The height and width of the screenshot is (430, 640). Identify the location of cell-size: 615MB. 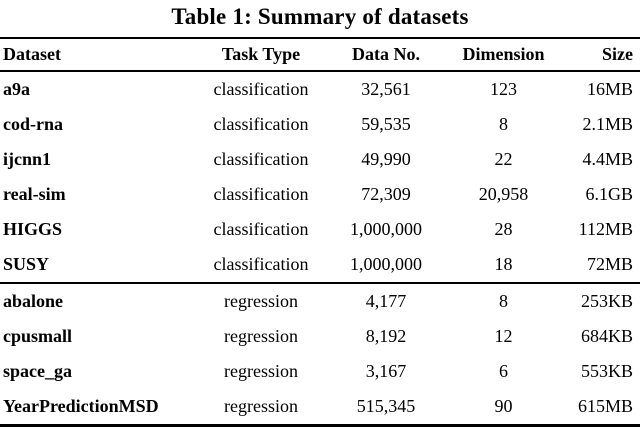
(605, 406).